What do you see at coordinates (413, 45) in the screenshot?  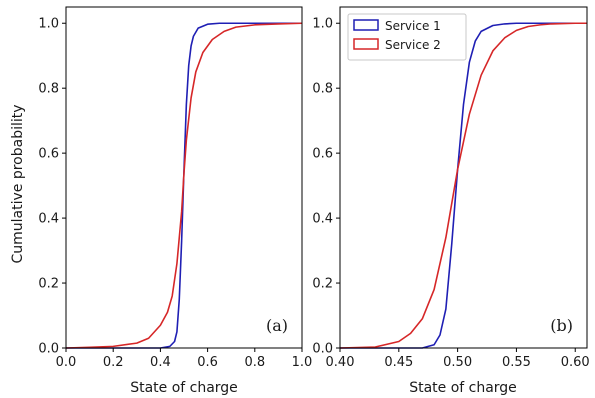 I see `legend-label-2: Service 2` at bounding box center [413, 45].